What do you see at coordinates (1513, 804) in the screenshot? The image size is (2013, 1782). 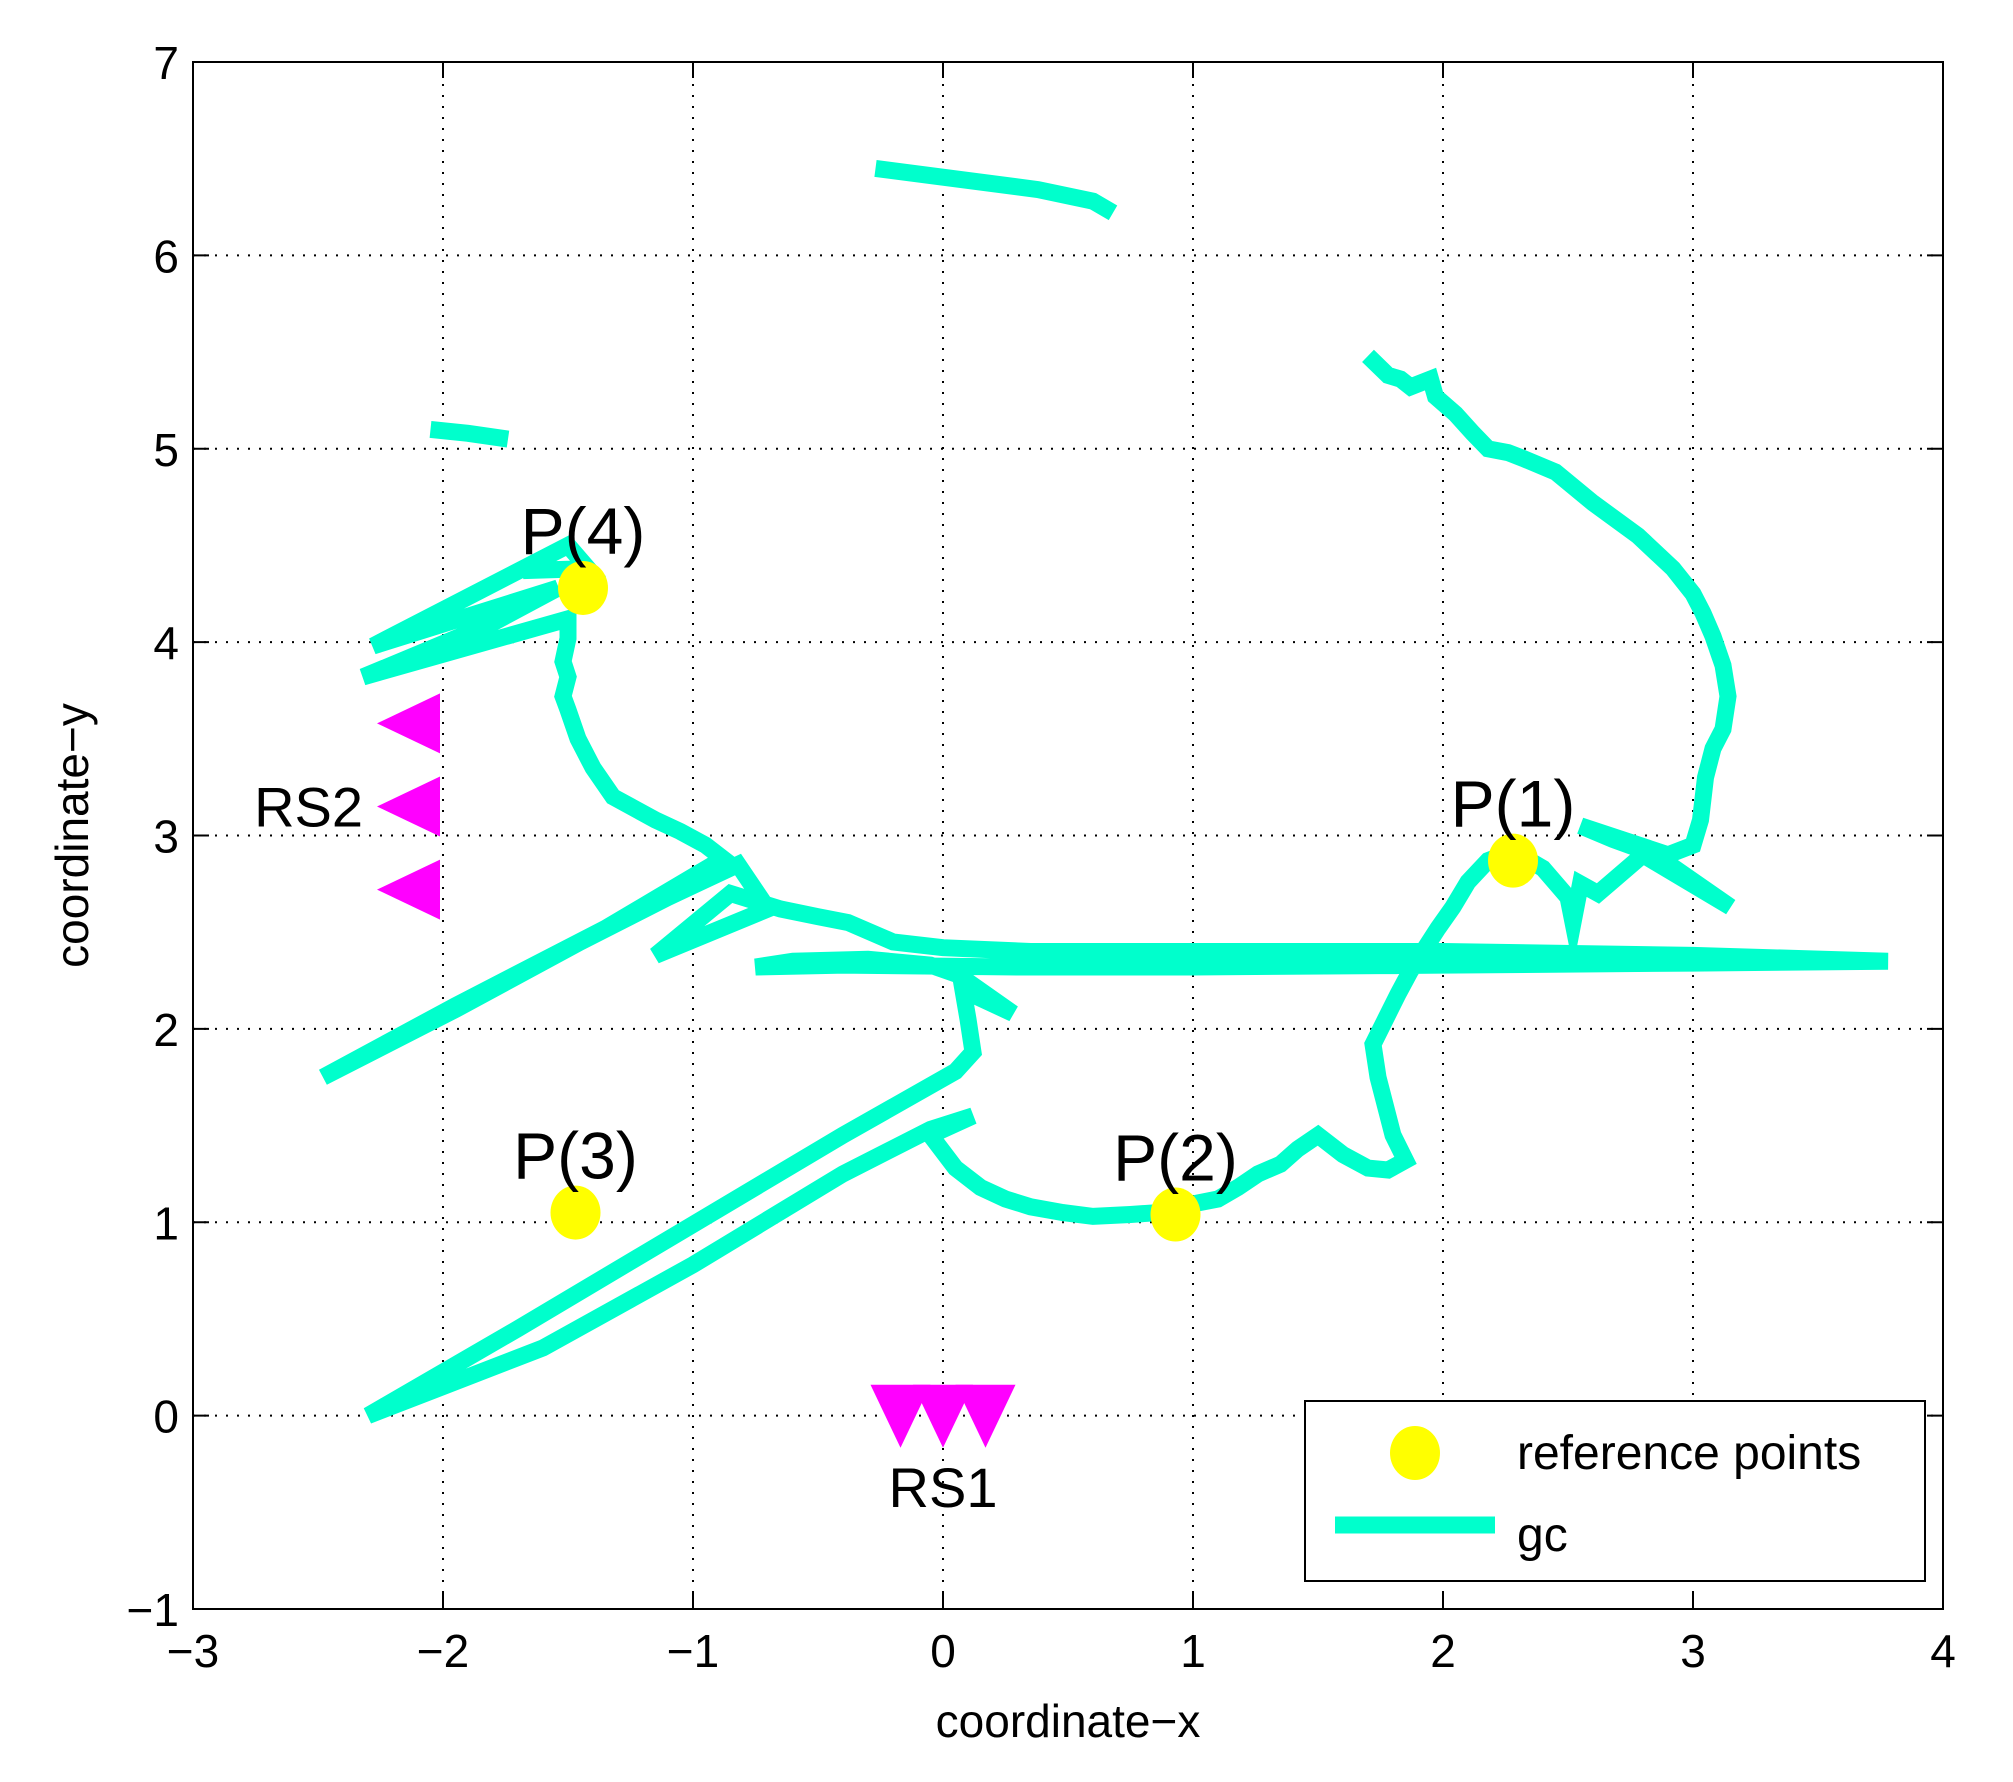 I see `reference-point-label: P(1)` at bounding box center [1513, 804].